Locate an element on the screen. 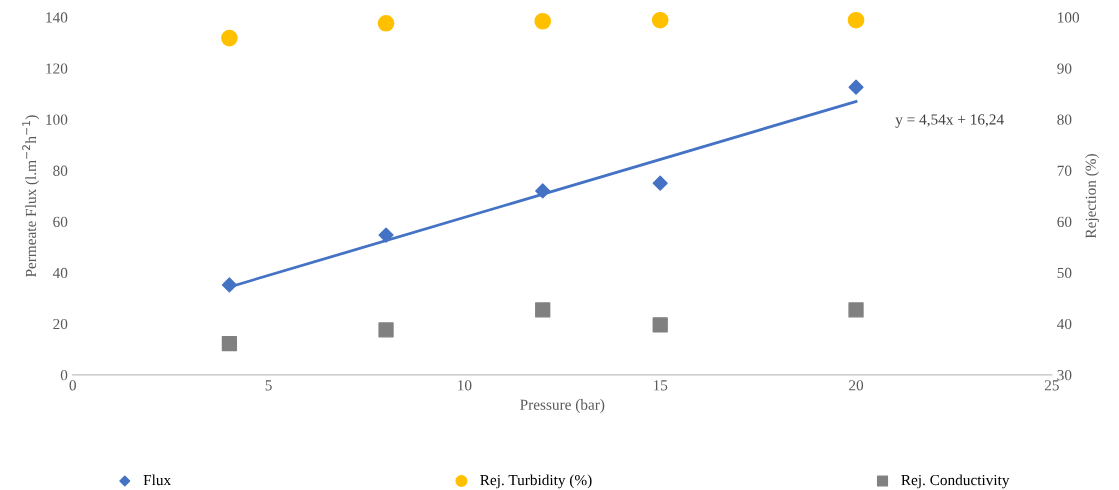 This screenshot has width=1119, height=490. y-tick-label: 80 is located at coordinates (60, 170).